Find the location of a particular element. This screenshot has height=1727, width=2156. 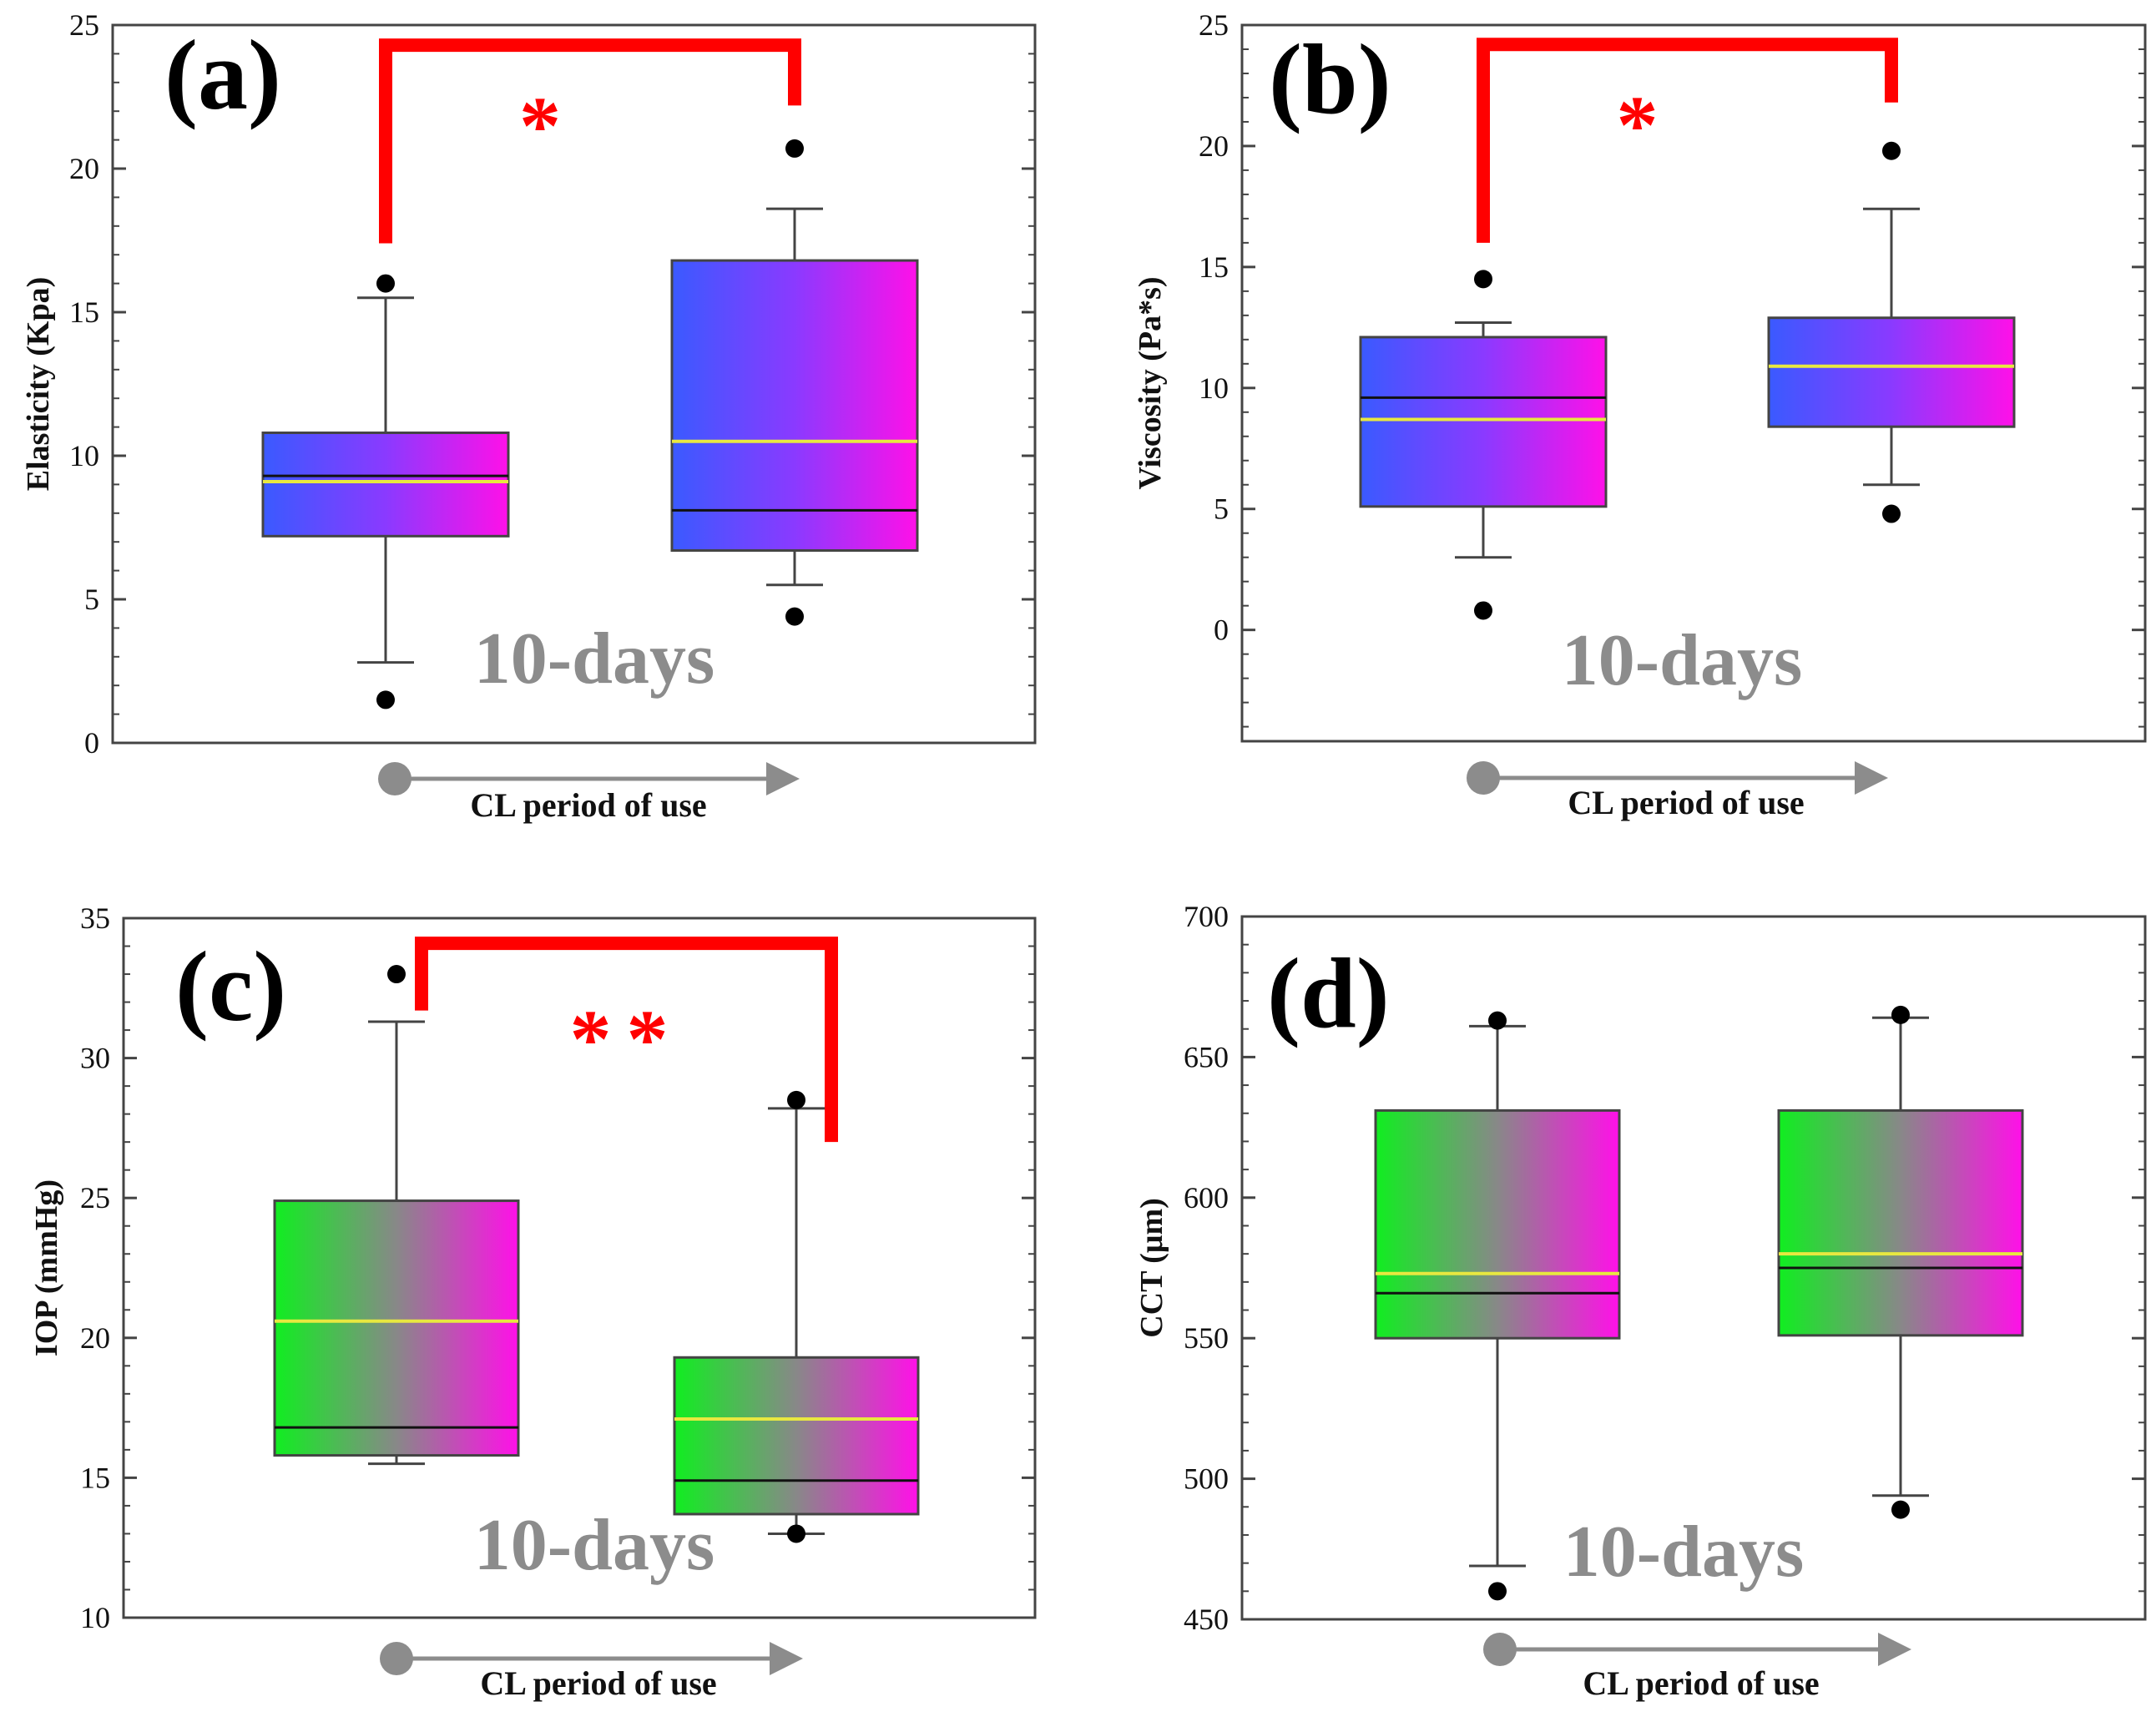

y-axis-title: Viscosity (Pa*s) is located at coordinates (1150, 382).